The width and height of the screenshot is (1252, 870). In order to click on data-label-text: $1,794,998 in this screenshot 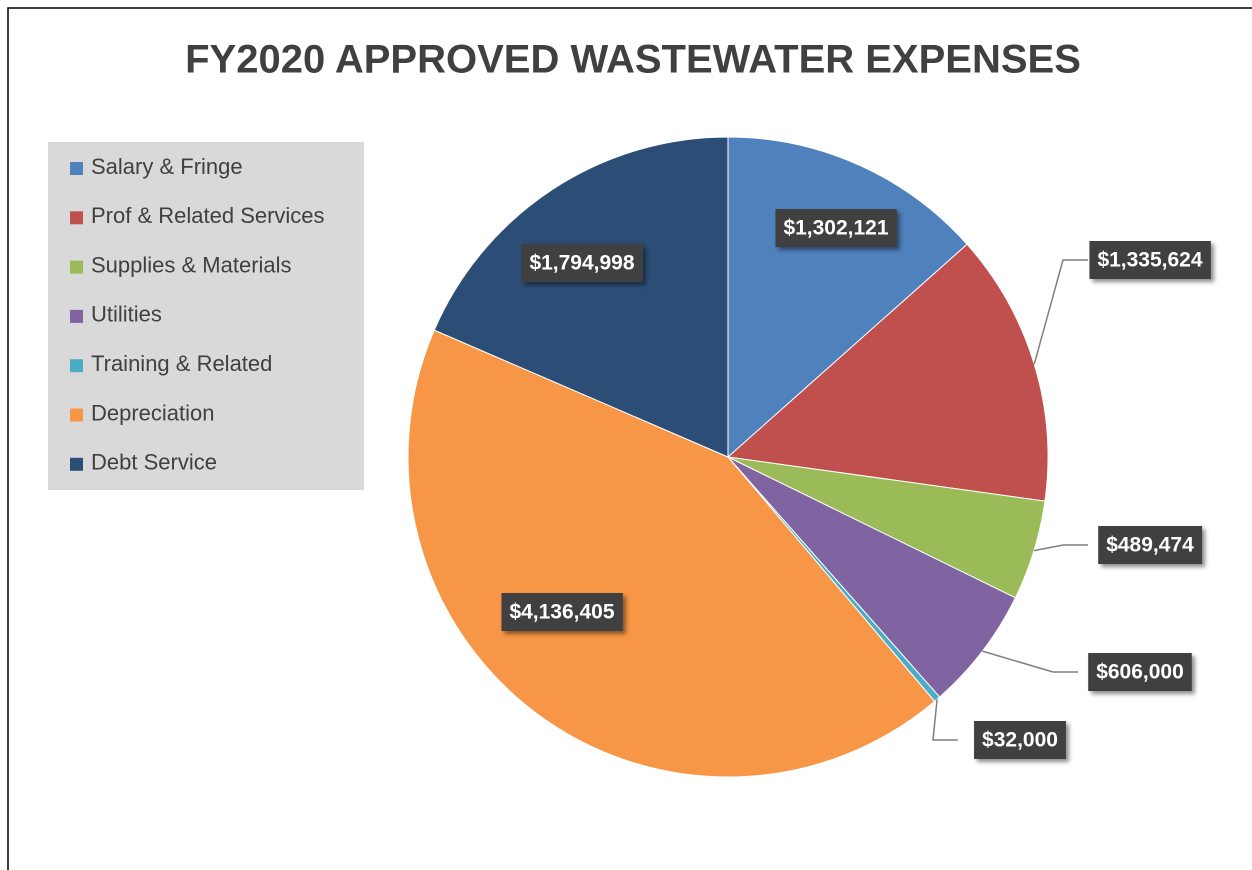, I will do `click(581, 263)`.